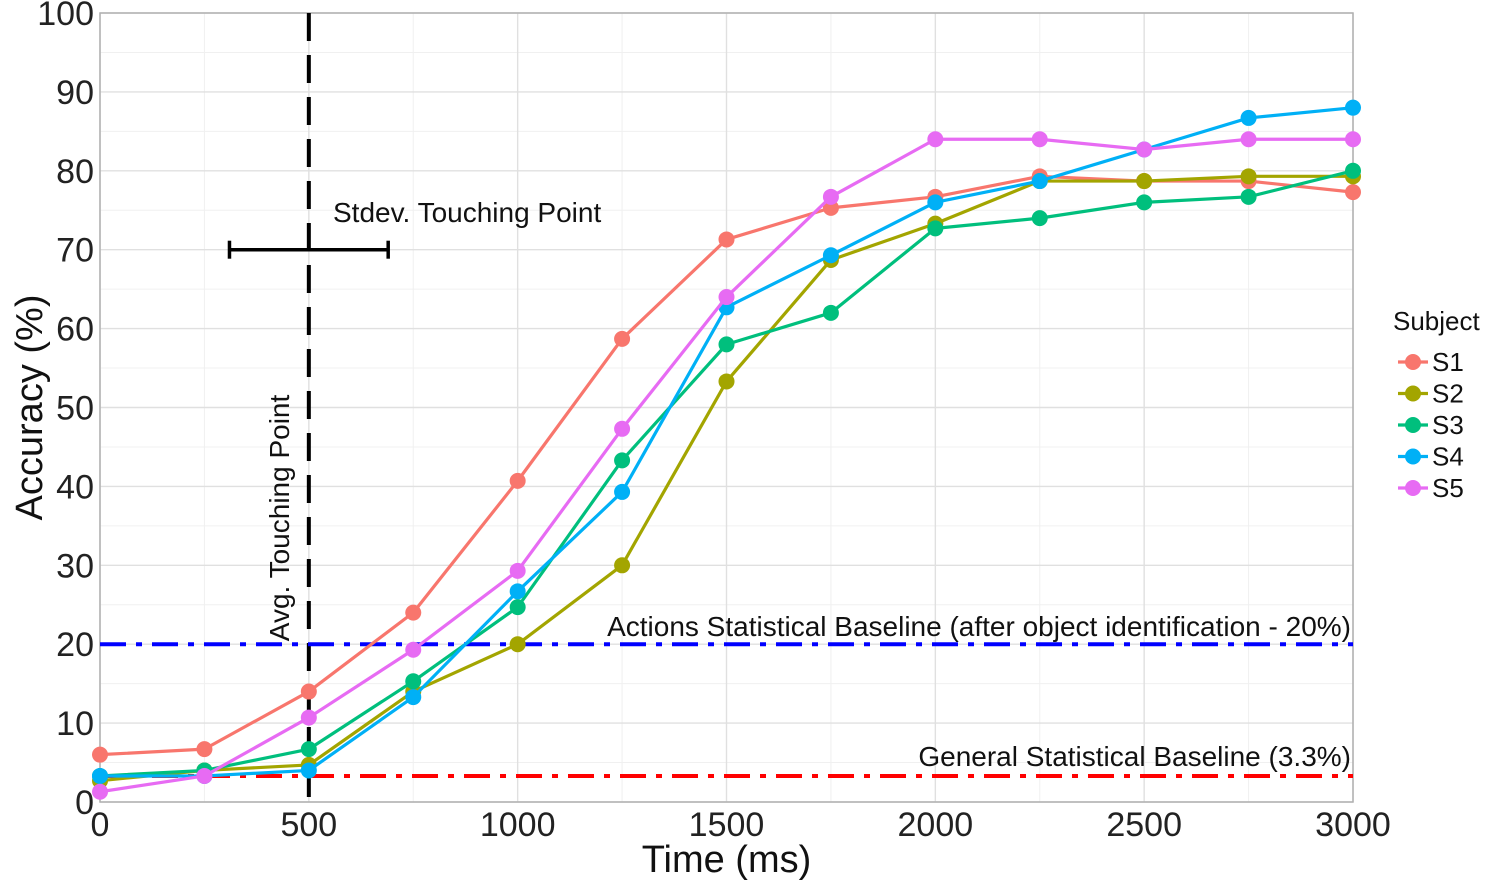  I want to click on x-tick-label: 0, so click(100, 825).